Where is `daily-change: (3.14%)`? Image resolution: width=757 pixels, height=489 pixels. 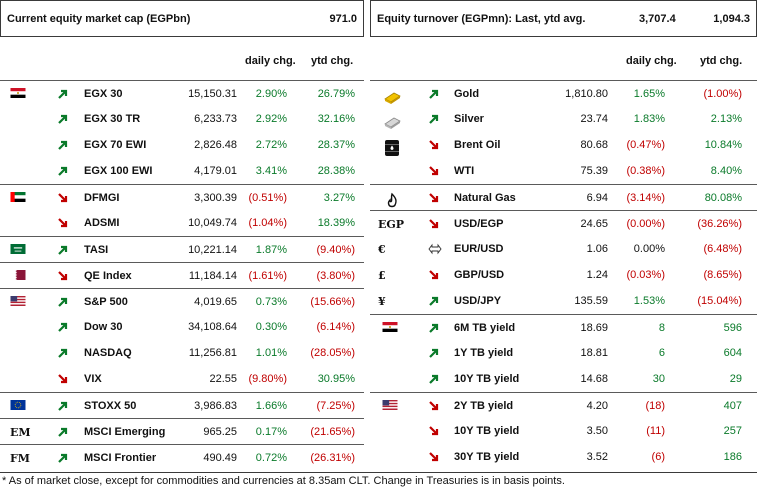 daily-change: (3.14%) is located at coordinates (645, 198).